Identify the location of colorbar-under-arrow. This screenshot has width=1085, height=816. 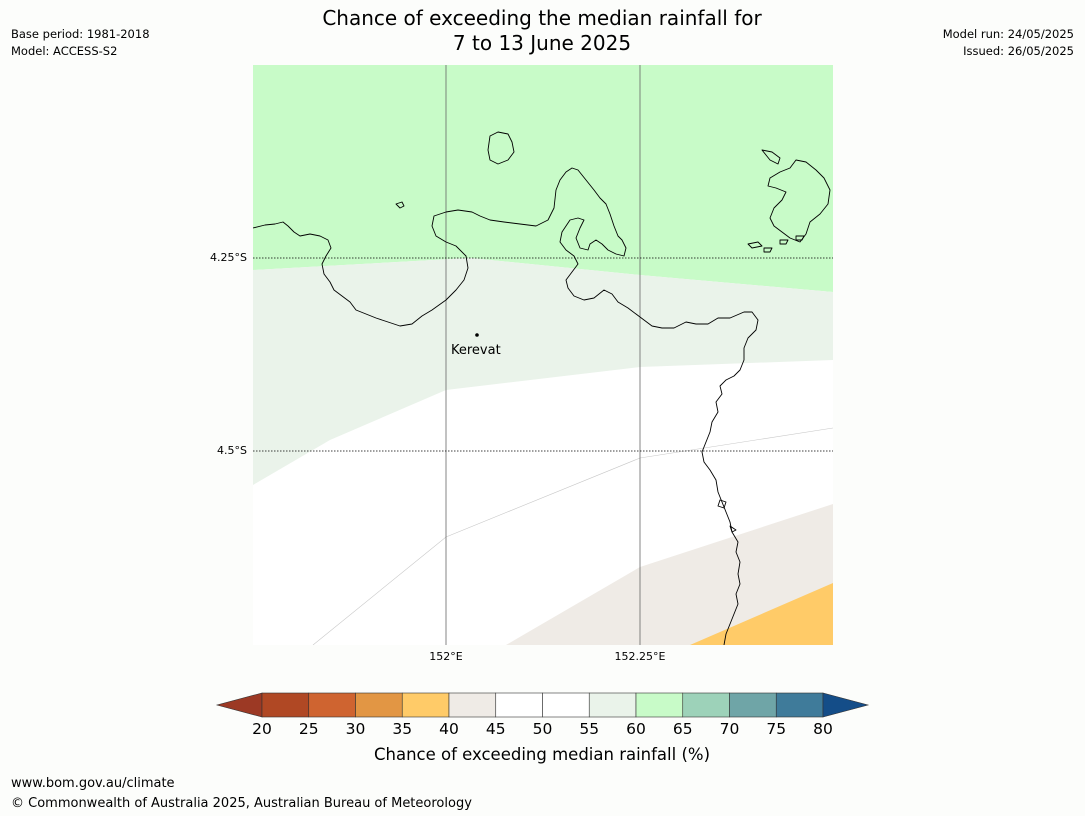
(239, 705).